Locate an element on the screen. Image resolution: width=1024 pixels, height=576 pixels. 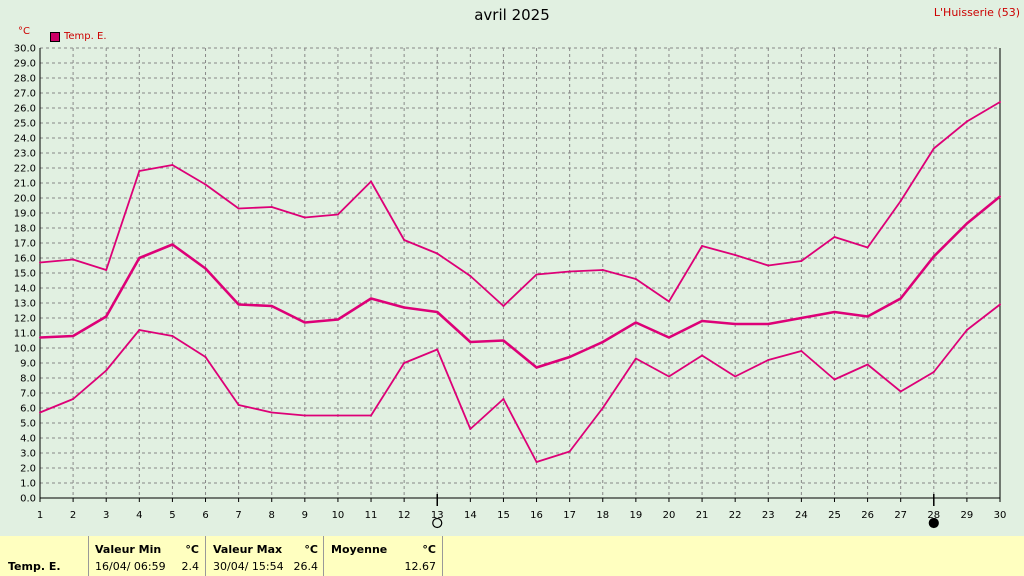
full-moon-icon is located at coordinates (437, 523).